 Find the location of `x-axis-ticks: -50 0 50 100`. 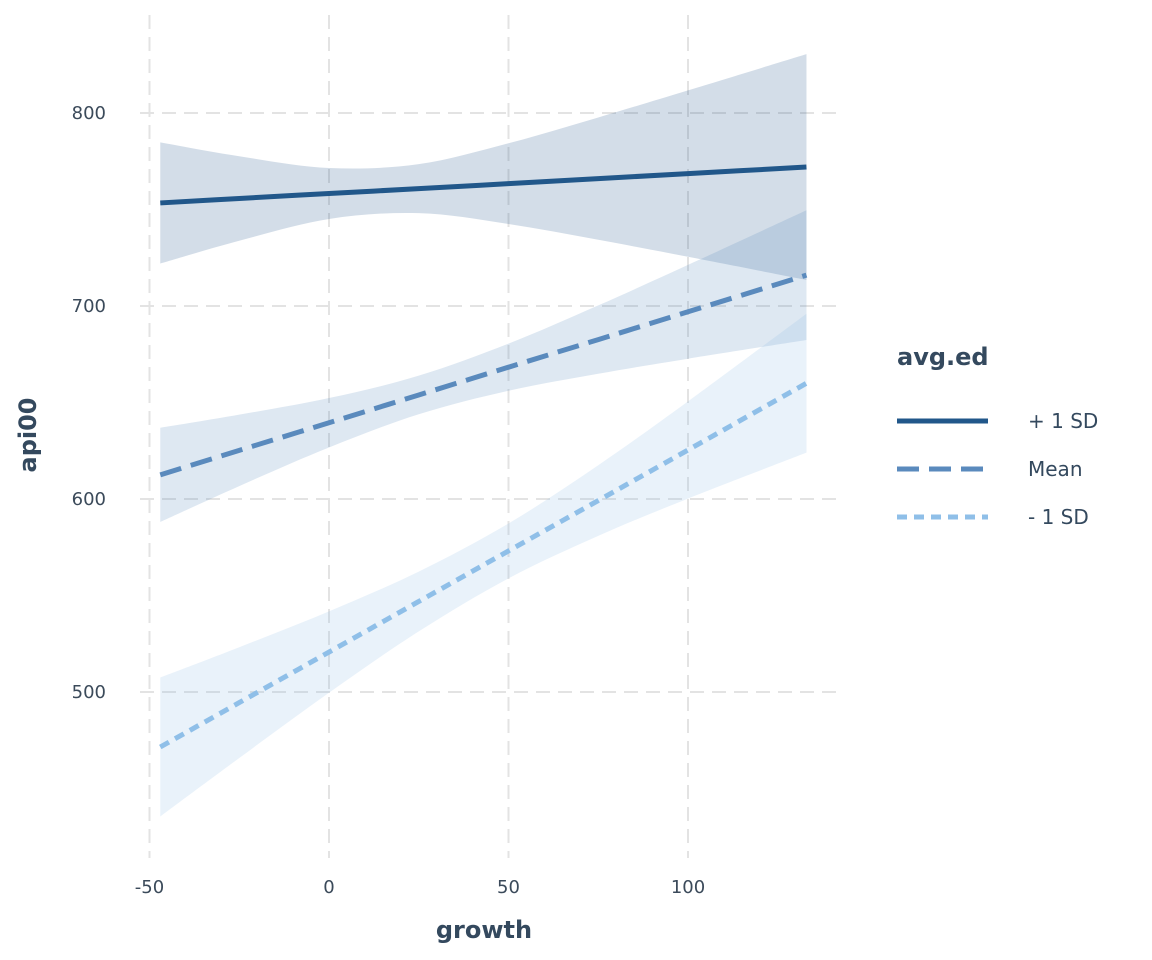

x-axis-ticks: -50 0 50 100 is located at coordinates (420, 887).